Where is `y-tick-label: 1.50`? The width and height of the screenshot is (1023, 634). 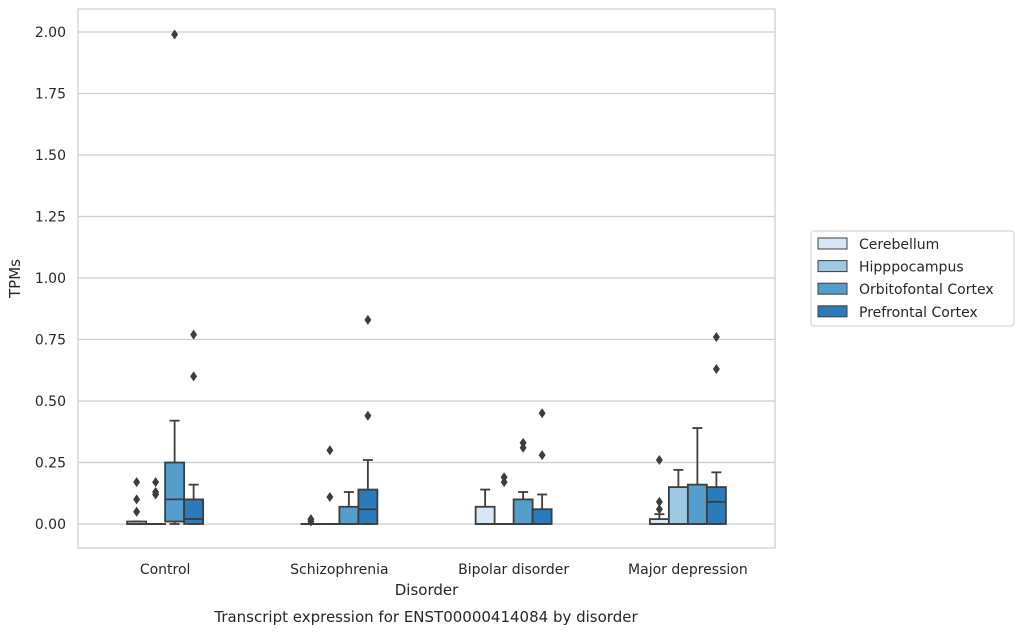 y-tick-label: 1.50 is located at coordinates (50, 156).